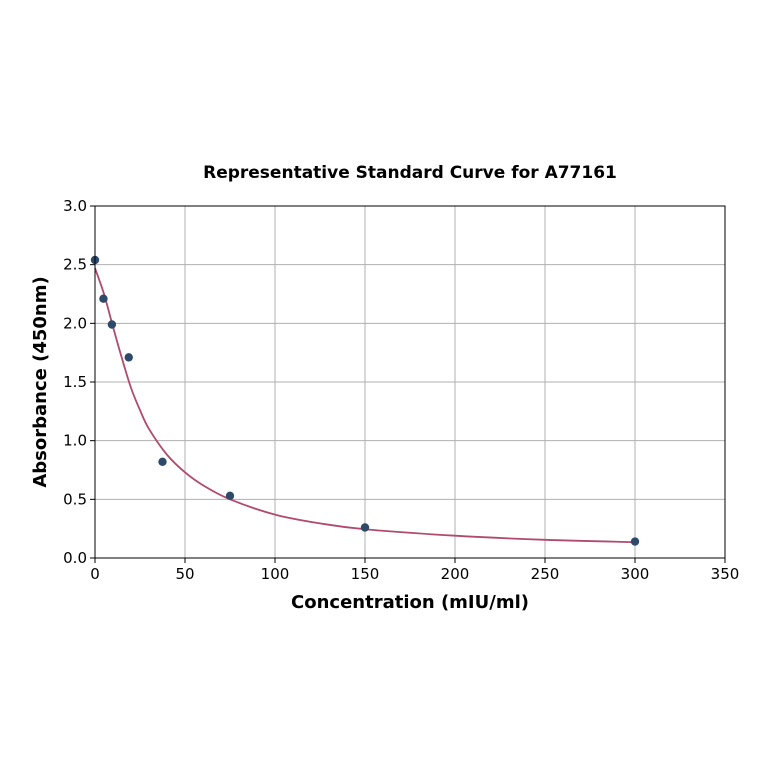 This screenshot has height=764, width=764. I want to click on x-tick-label: 300, so click(635, 574).